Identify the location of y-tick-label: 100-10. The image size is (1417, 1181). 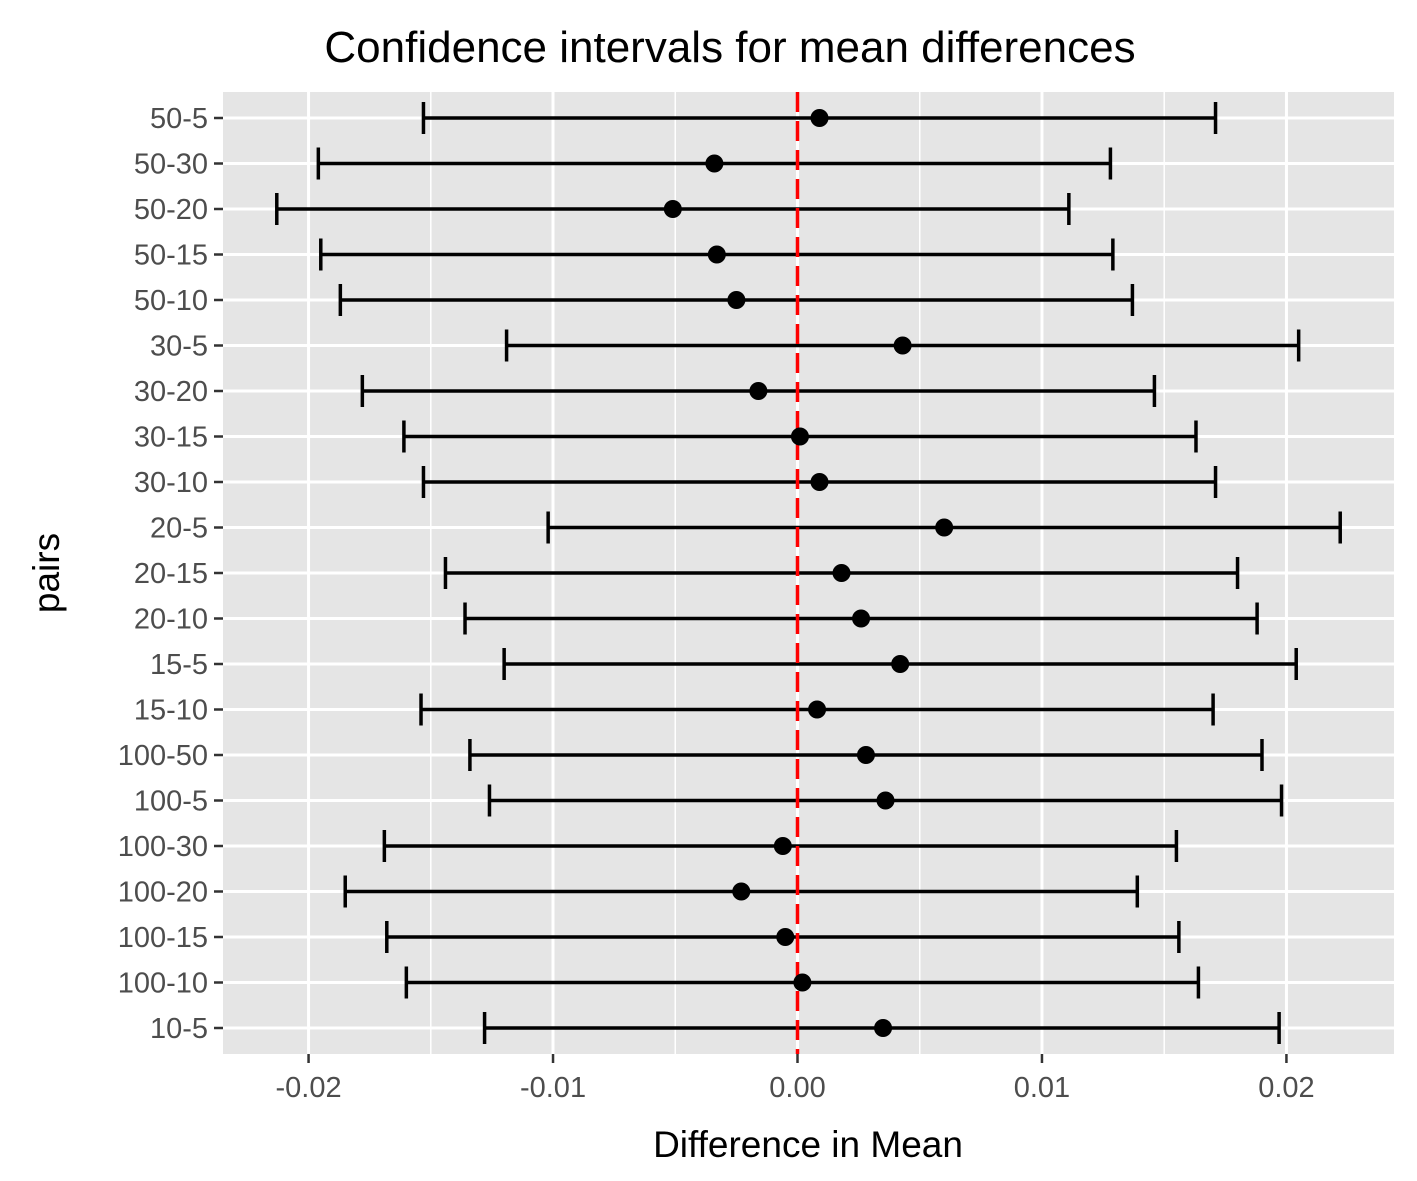
(163, 984).